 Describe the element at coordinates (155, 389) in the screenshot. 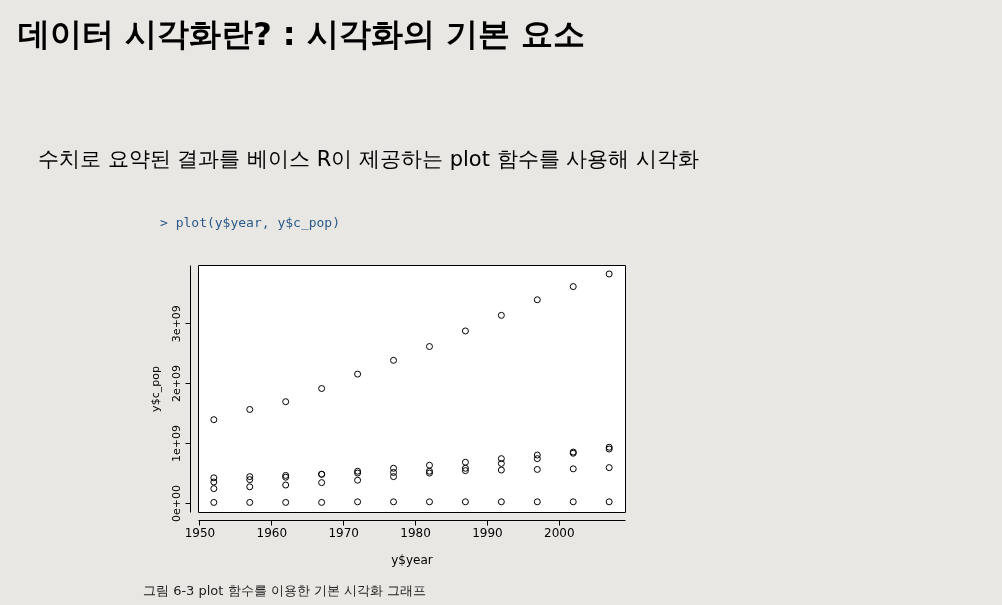

I see `y-axis-title: y$c_pop` at that location.